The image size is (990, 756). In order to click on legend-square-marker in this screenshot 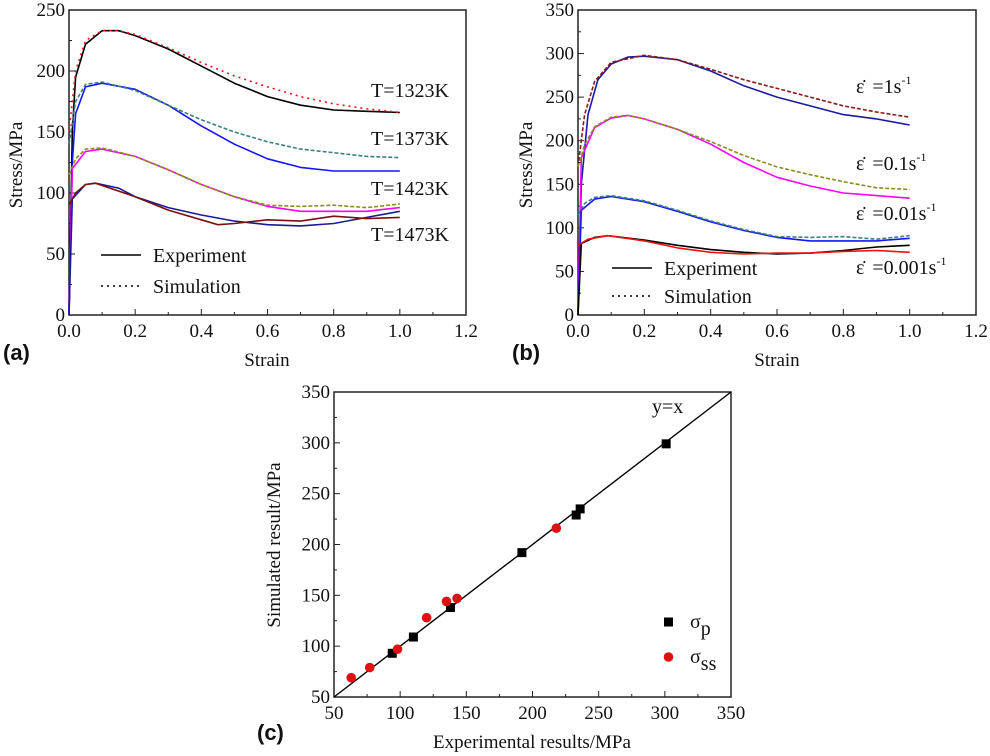, I will do `click(668, 622)`.